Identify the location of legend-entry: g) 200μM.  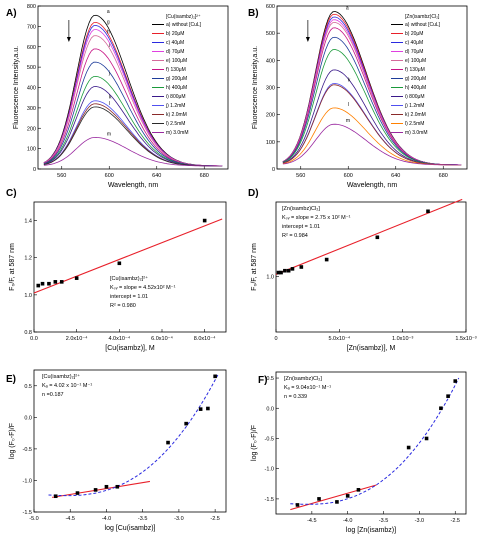
(176, 79).